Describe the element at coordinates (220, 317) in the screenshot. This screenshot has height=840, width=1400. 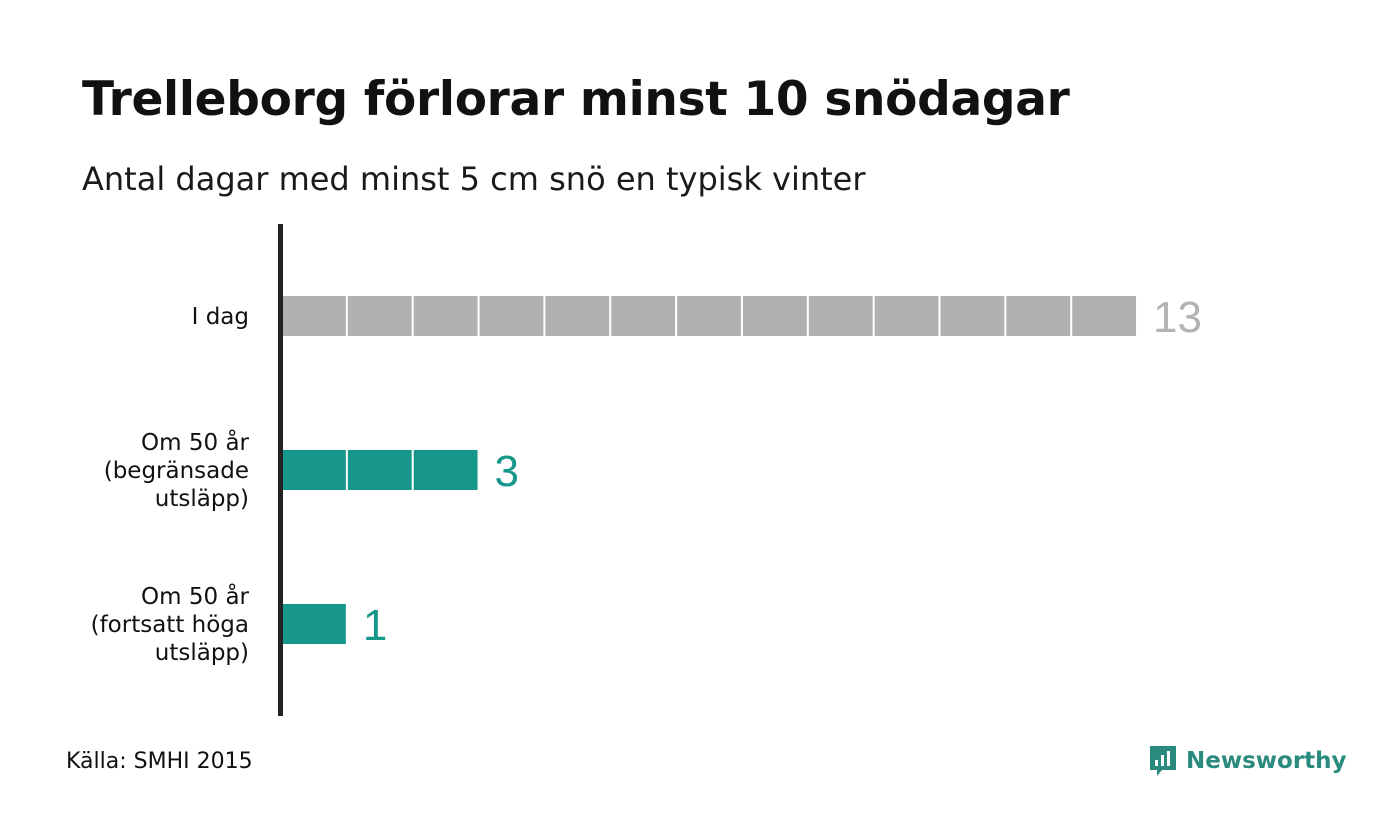
I see `category-label: I dag` at that location.